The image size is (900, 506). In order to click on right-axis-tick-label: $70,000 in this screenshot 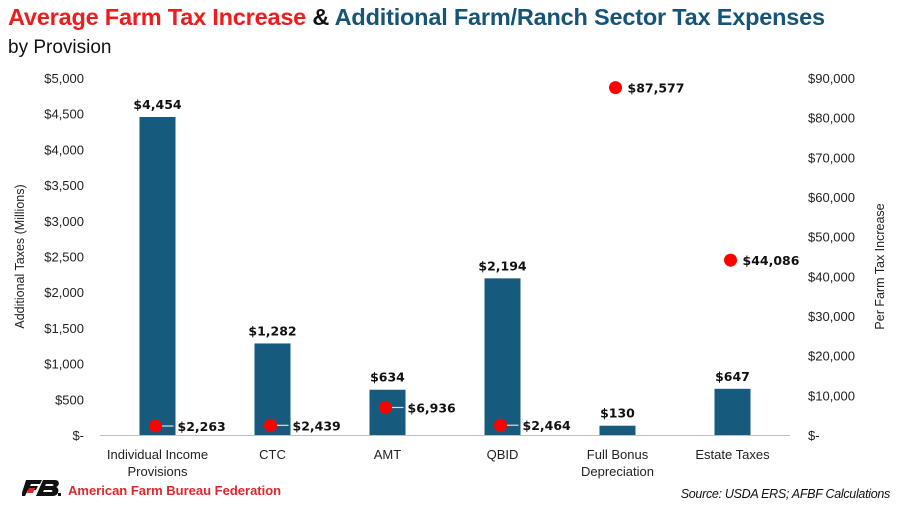, I will do `click(831, 157)`.